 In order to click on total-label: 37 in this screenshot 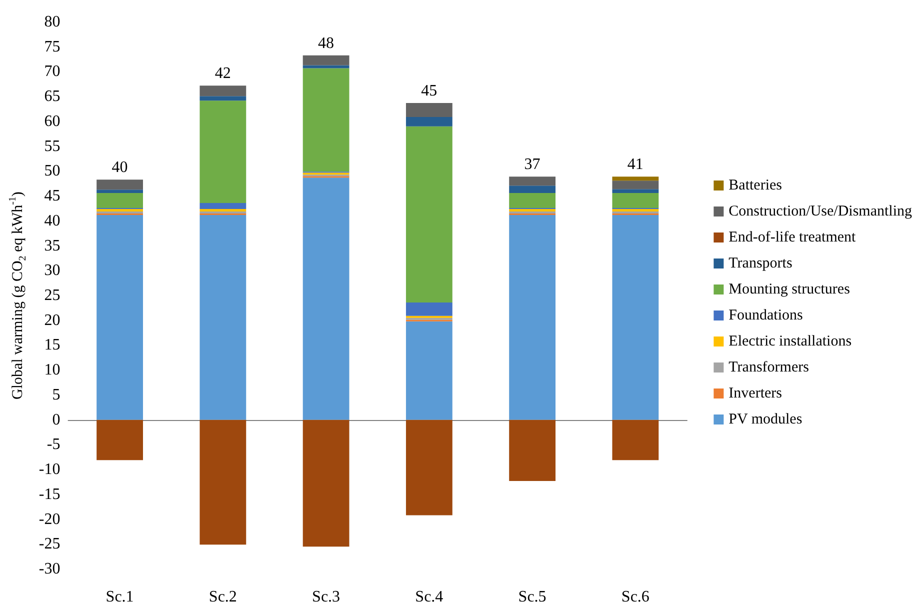, I will do `click(532, 165)`.